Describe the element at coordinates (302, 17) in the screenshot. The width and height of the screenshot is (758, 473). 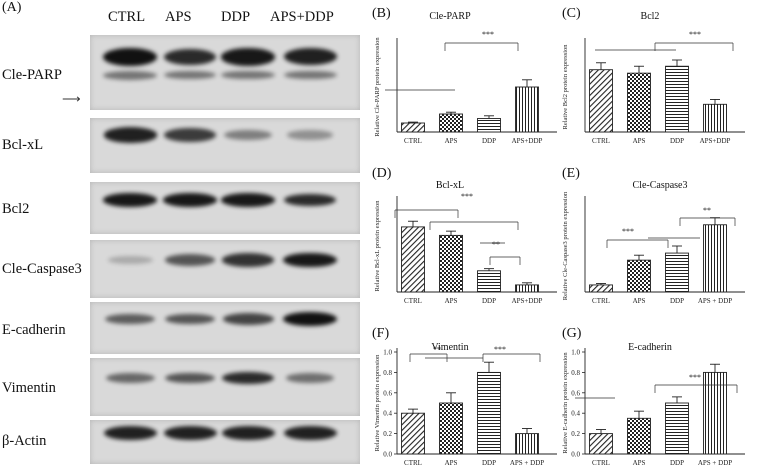
I see `lane-header-aps-ddp: APS+DDP` at that location.